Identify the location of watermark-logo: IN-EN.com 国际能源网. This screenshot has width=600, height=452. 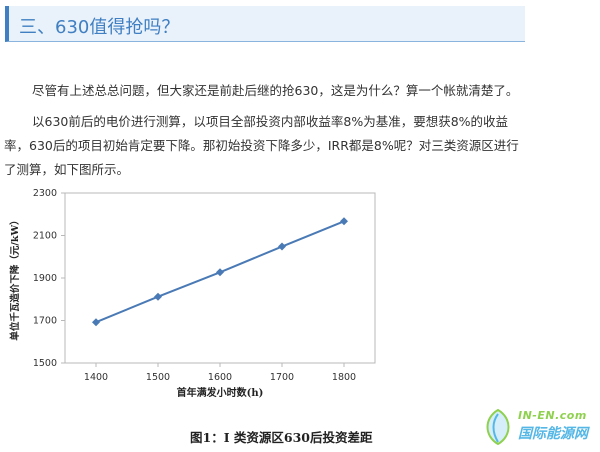
(539, 427).